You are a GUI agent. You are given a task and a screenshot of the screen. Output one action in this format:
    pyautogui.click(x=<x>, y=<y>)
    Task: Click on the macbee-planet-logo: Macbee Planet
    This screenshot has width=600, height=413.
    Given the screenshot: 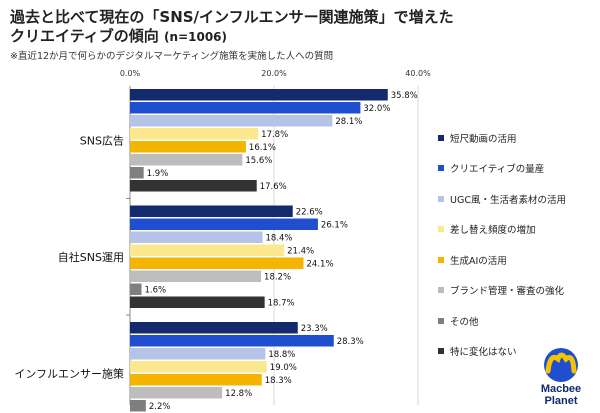 What is the action you would take?
    pyautogui.click(x=561, y=377)
    